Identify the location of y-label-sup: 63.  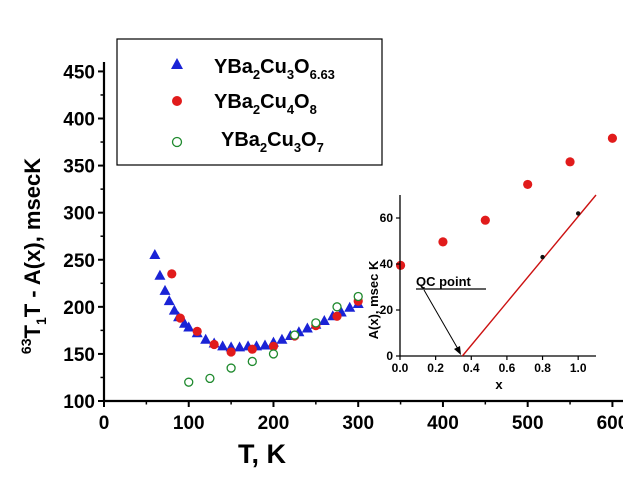
(26, 346).